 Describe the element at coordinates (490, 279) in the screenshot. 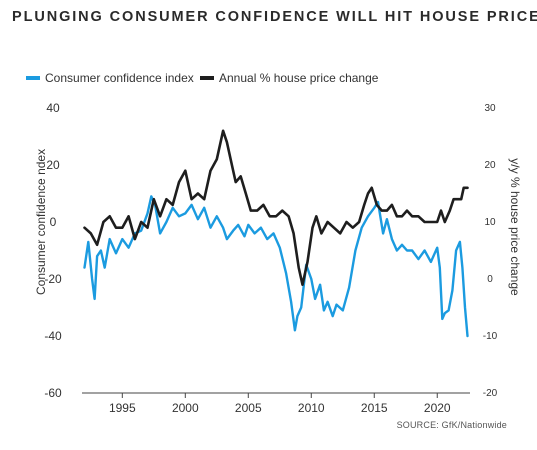

I see `y2-tick-label-0: 0` at that location.